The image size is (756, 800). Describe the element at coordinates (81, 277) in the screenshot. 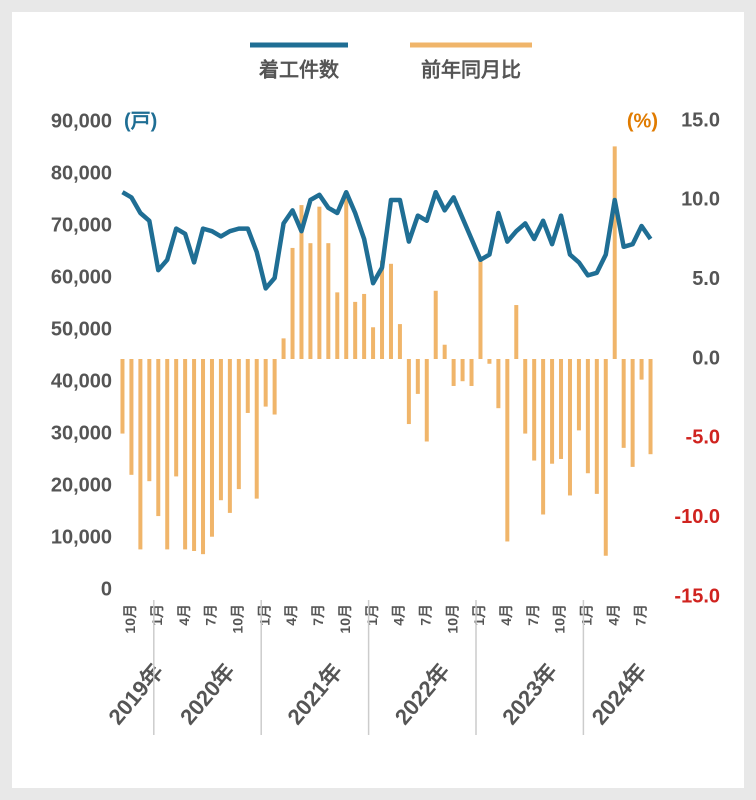

I see `y-tick-label: 60,000` at that location.